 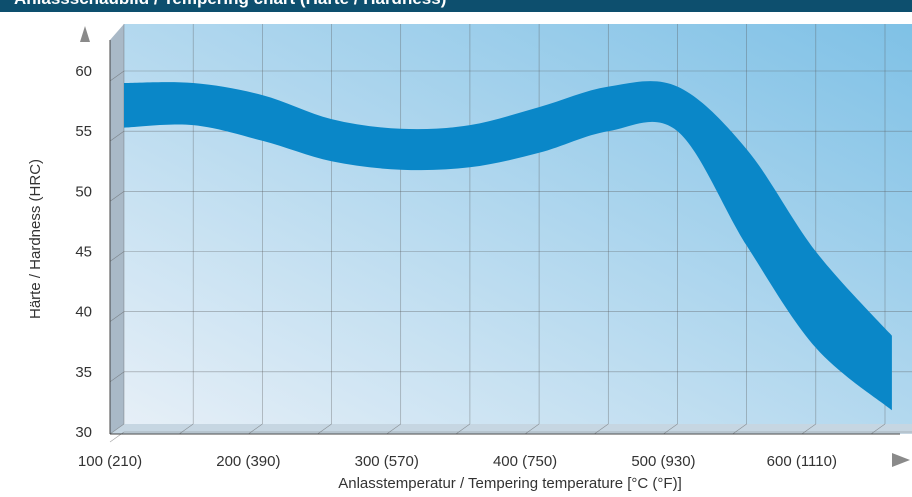 What do you see at coordinates (83, 71) in the screenshot?
I see `y-tick-label: 60` at bounding box center [83, 71].